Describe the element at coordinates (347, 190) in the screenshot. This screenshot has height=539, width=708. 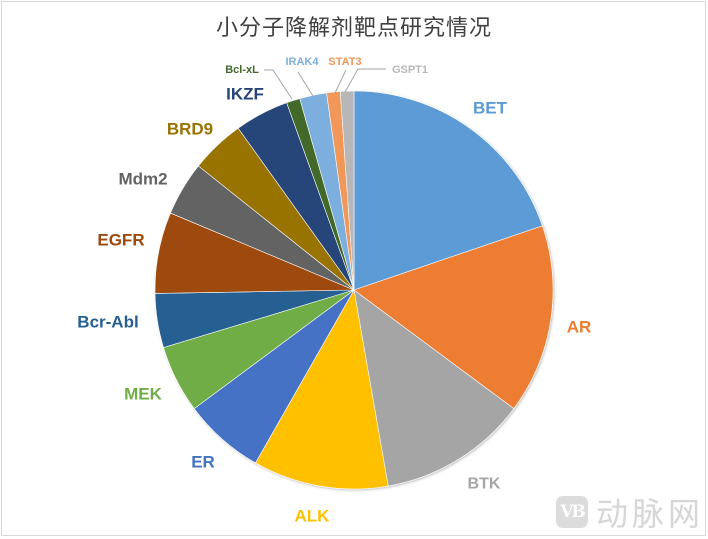
I see `pie-slice-gspt1` at that location.